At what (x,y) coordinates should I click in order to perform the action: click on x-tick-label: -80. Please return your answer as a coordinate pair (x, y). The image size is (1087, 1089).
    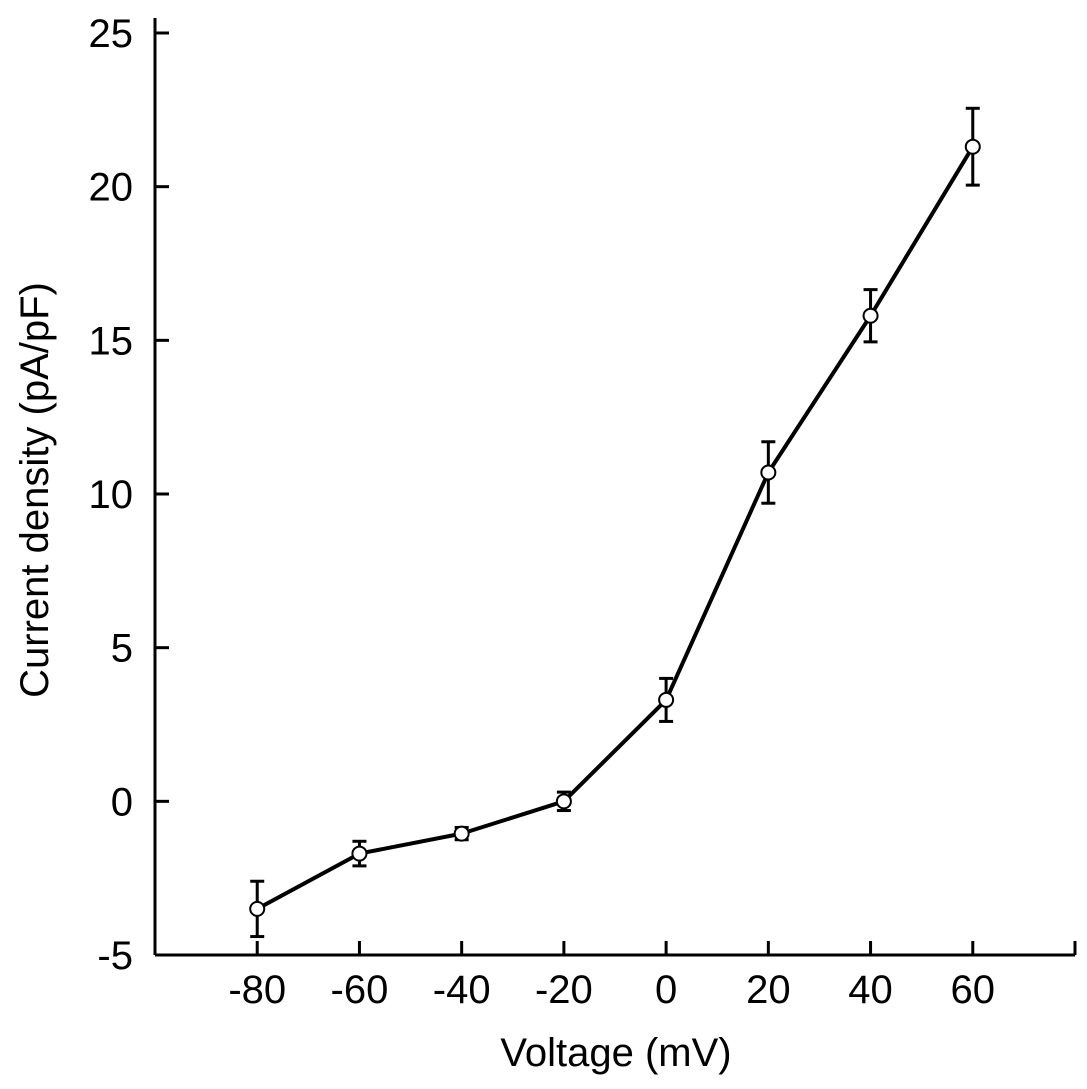
    Looking at the image, I should click on (257, 990).